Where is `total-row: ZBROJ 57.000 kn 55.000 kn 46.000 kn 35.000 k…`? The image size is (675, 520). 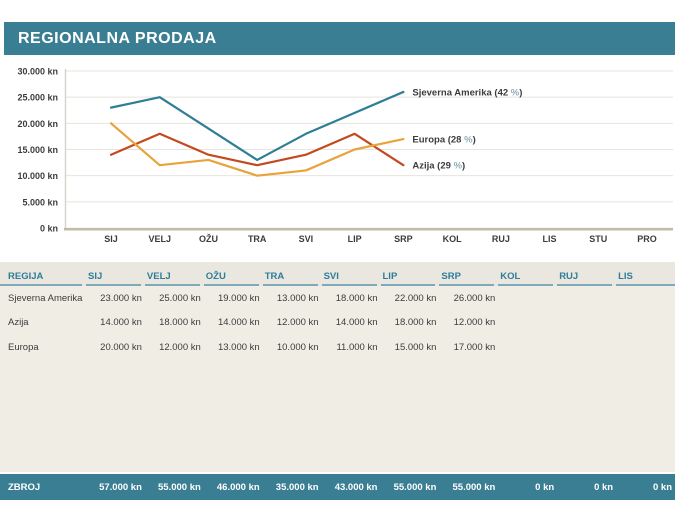 total-row: ZBROJ 57.000 kn 55.000 kn 46.000 kn 35.000 k… is located at coordinates (337, 487).